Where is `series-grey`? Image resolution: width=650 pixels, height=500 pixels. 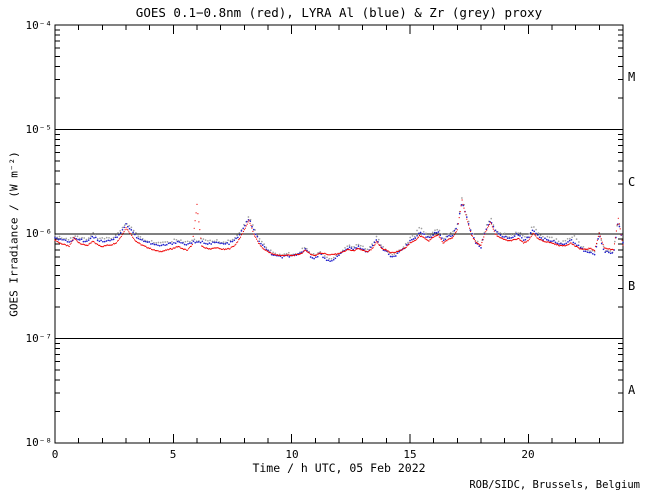 series-grey is located at coordinates (338, 228).